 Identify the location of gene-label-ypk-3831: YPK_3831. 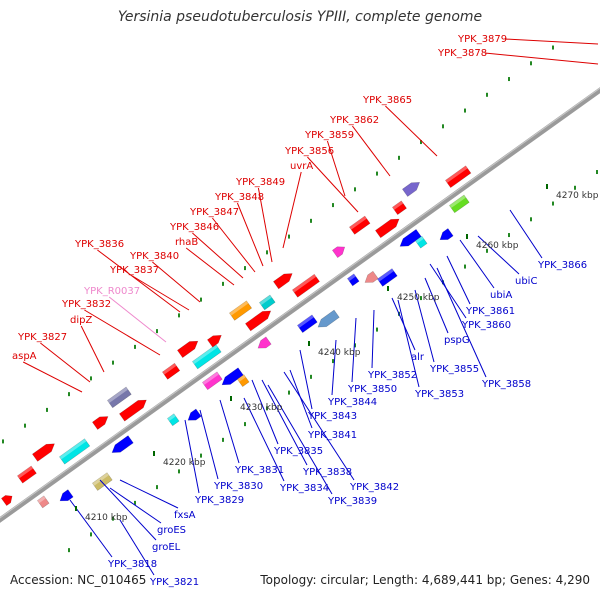
(259, 470).